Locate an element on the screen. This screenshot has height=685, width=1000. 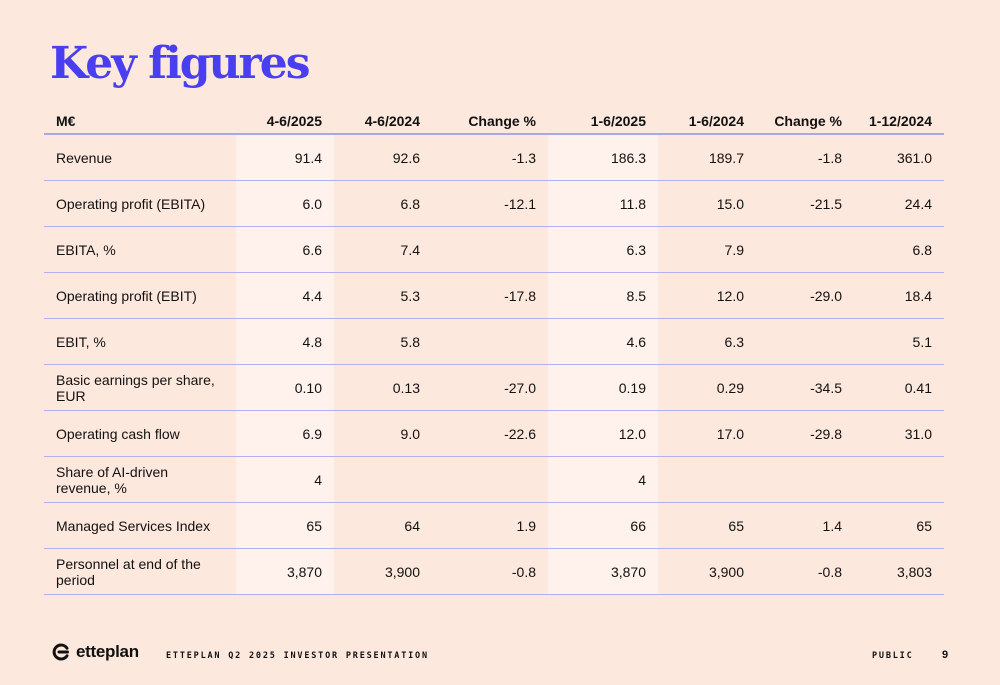
row-label: Operating profit (EBIT) is located at coordinates (140, 295).